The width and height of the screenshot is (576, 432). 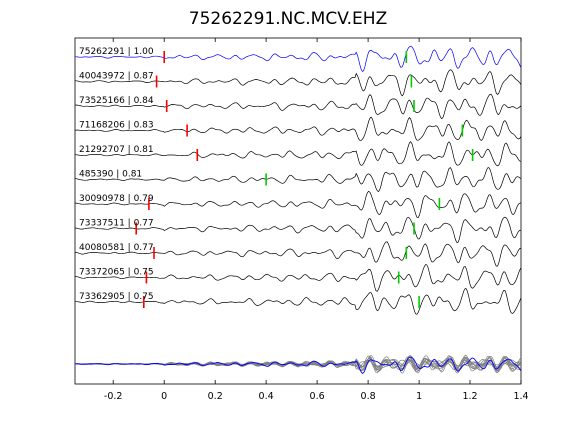 I want to click on trace-label-2: 73525166 | 0.84, so click(x=116, y=101).